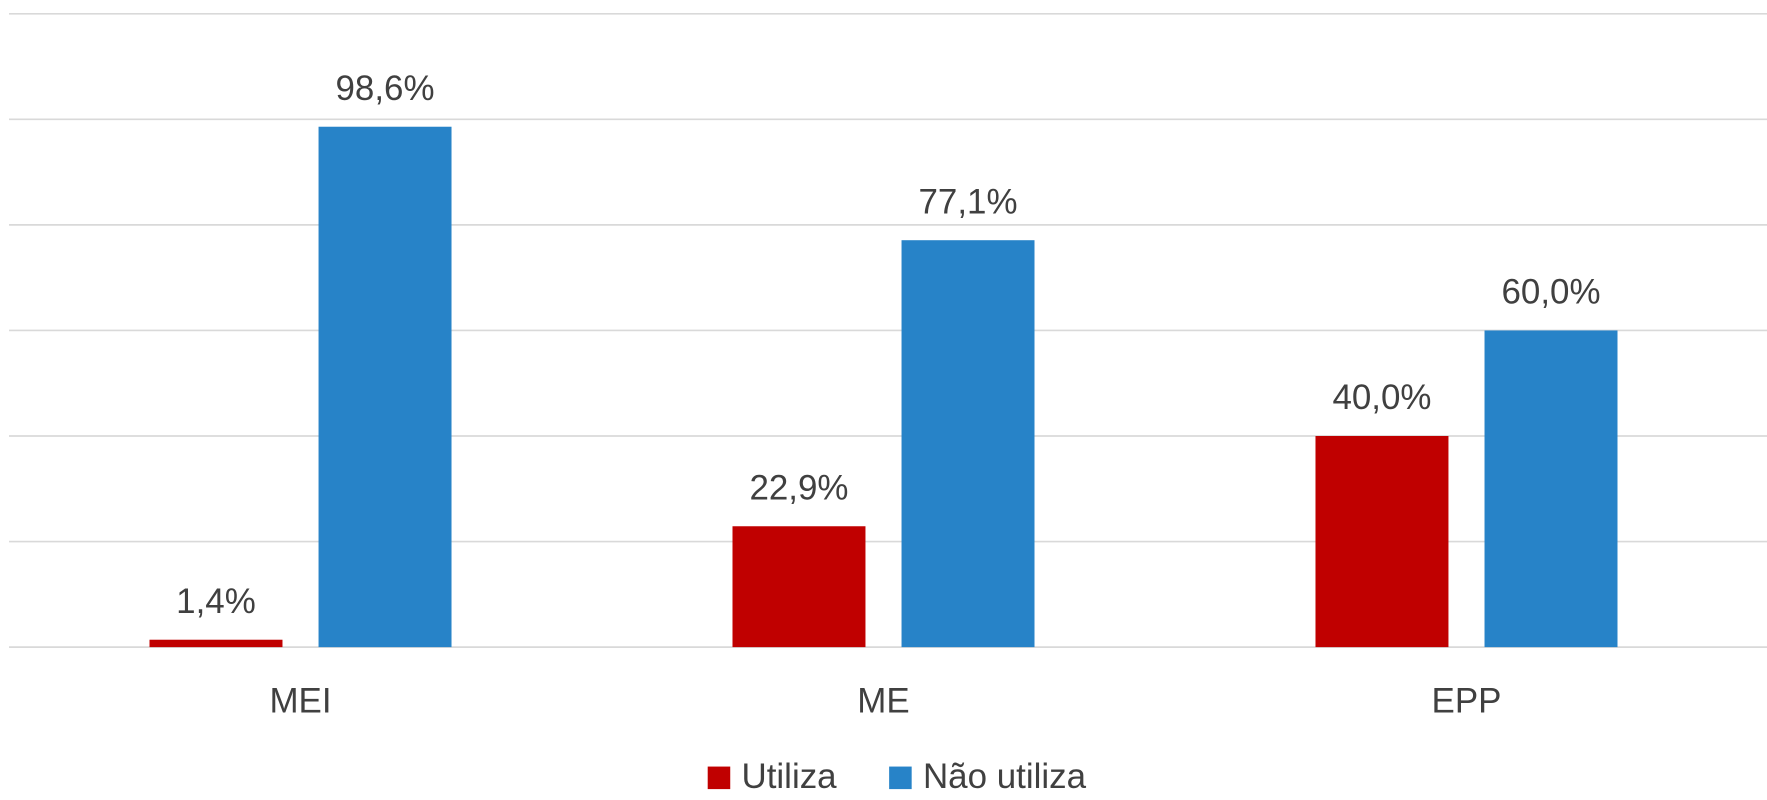 Image resolution: width=1767 pixels, height=800 pixels. What do you see at coordinates (1381, 397) in the screenshot?
I see `data-label: 40,0%` at bounding box center [1381, 397].